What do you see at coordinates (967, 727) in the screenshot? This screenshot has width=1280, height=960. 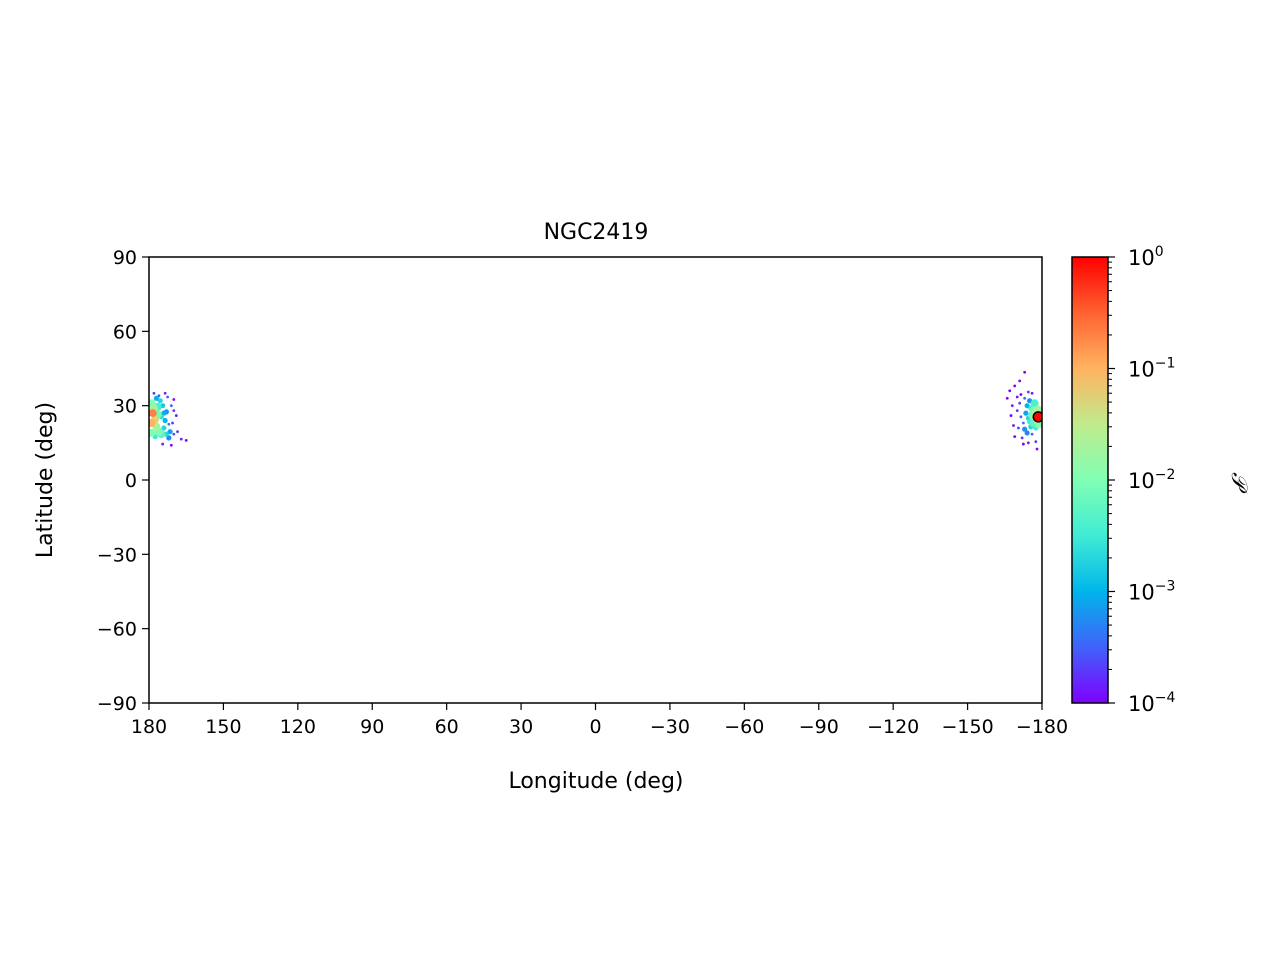 I see `x-tick-label: −150` at bounding box center [967, 727].